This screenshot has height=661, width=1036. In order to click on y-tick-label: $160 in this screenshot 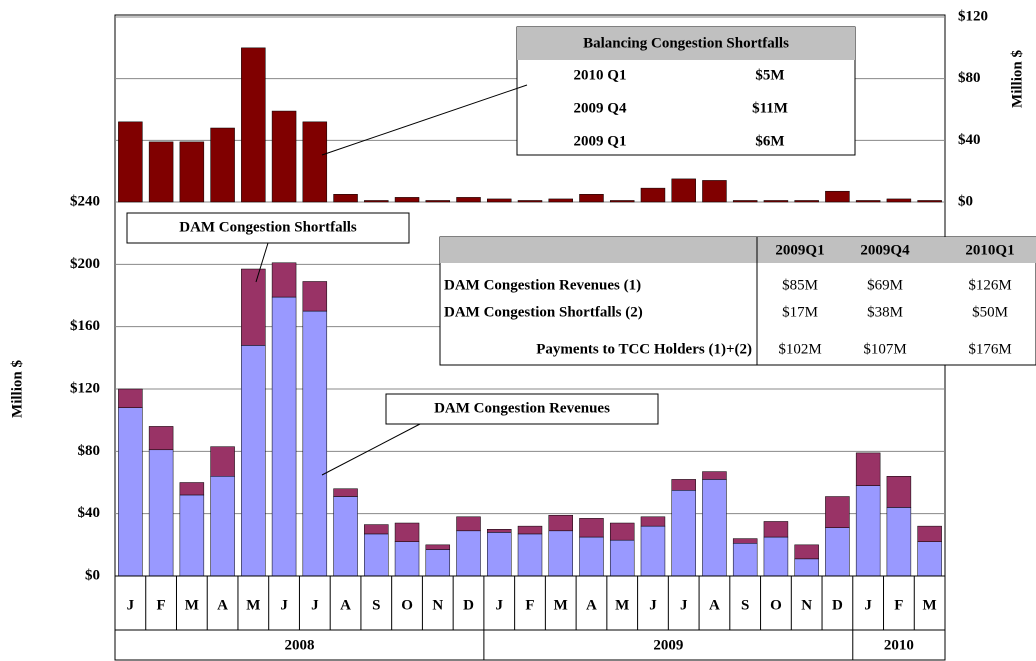, I will do `click(85, 326)`.